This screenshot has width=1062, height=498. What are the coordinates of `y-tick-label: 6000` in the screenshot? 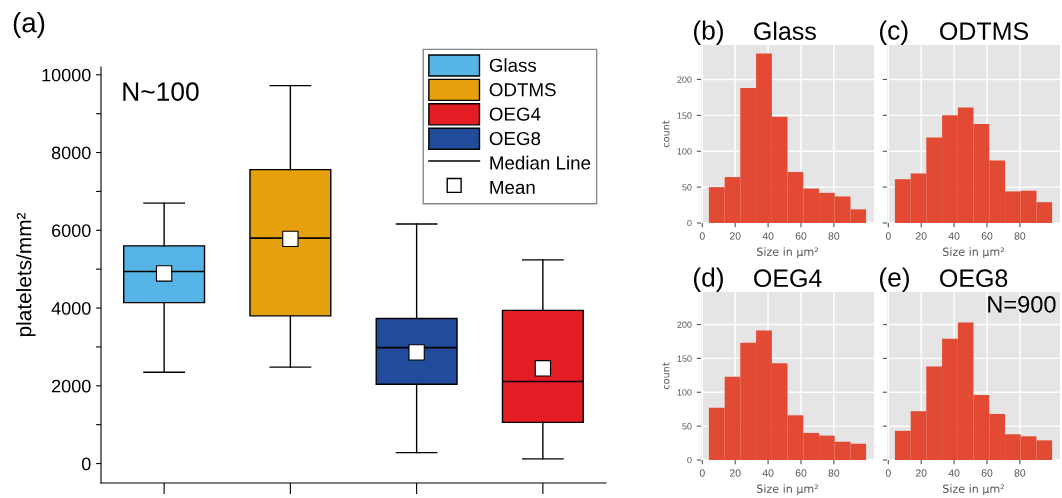 It's located at (71, 231).